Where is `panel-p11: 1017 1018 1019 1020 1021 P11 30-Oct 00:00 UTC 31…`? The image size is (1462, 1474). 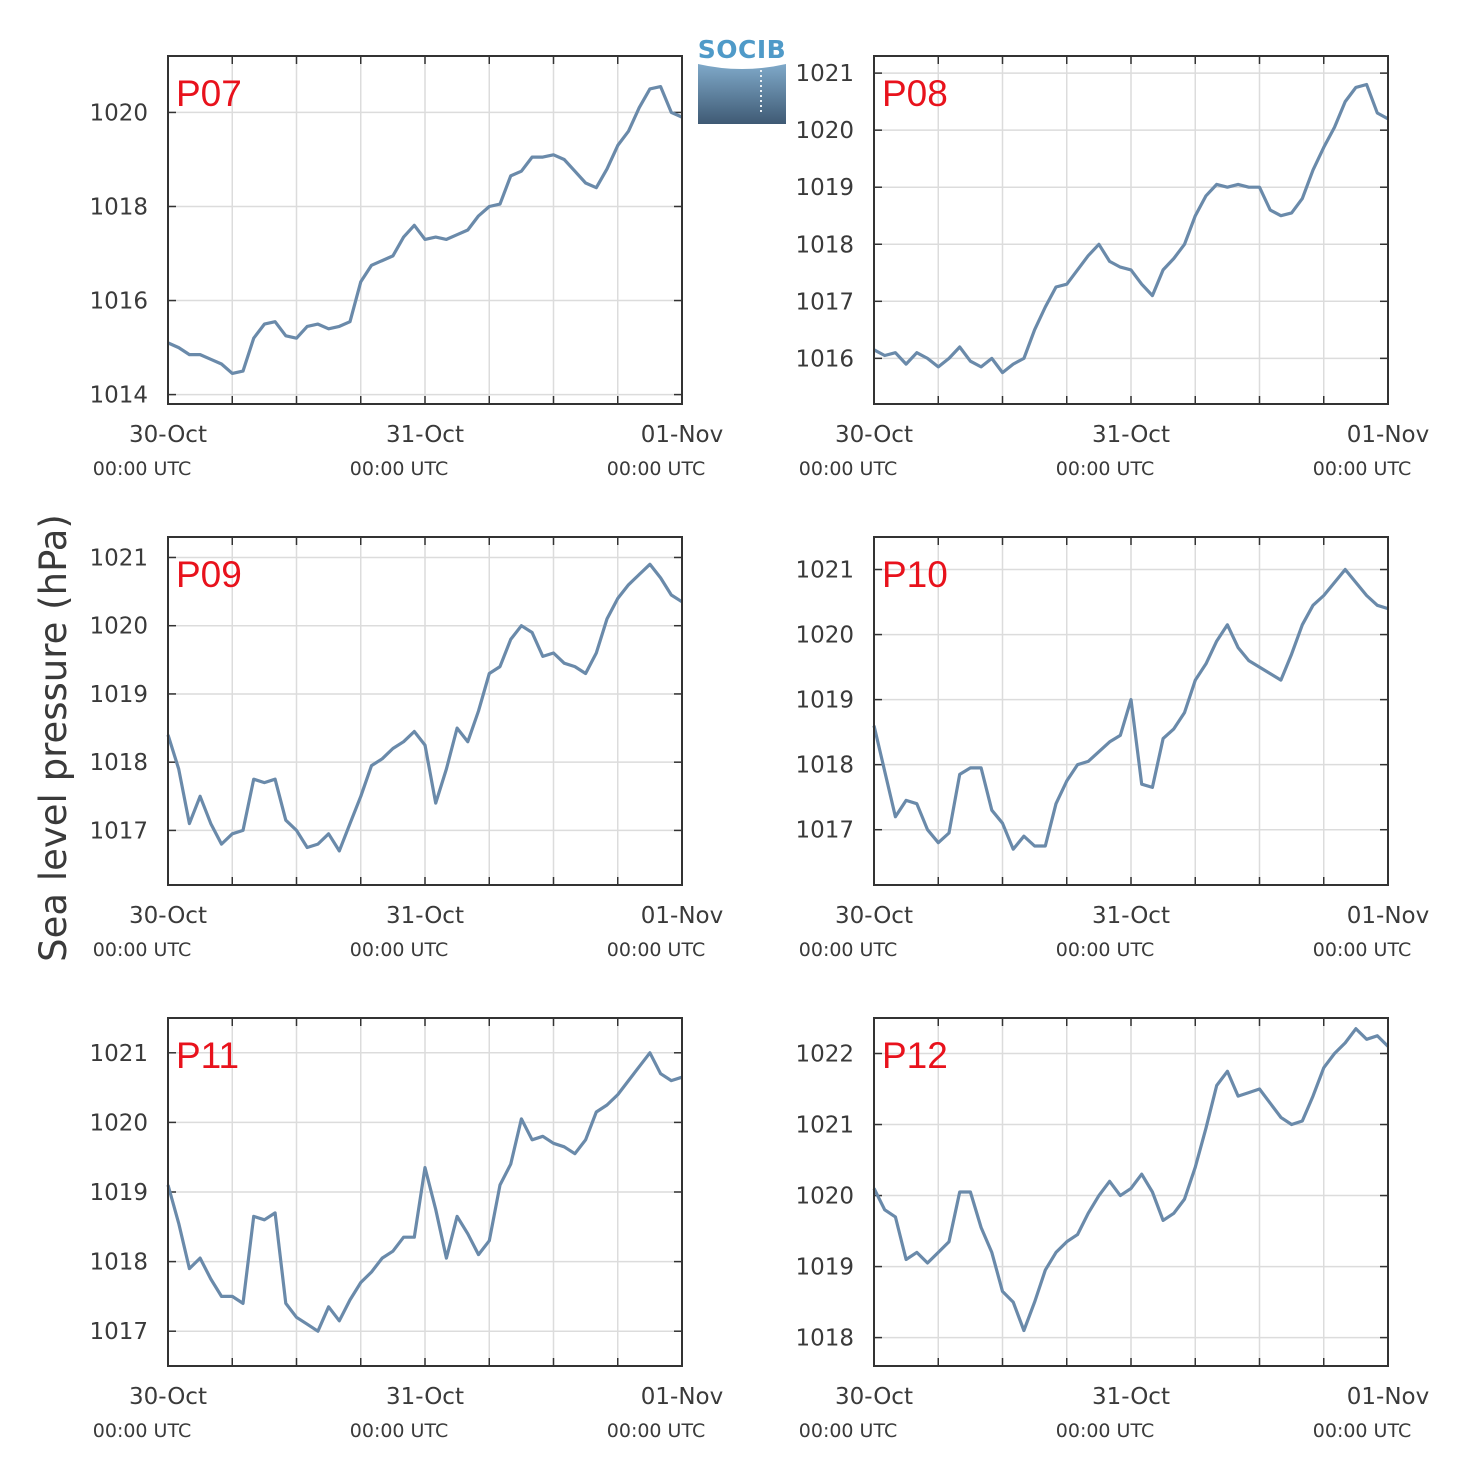 panel-p11: 1017 1018 1019 1020 1021 P11 30-Oct 00:00 UTC 31… is located at coordinates (406, 1229).